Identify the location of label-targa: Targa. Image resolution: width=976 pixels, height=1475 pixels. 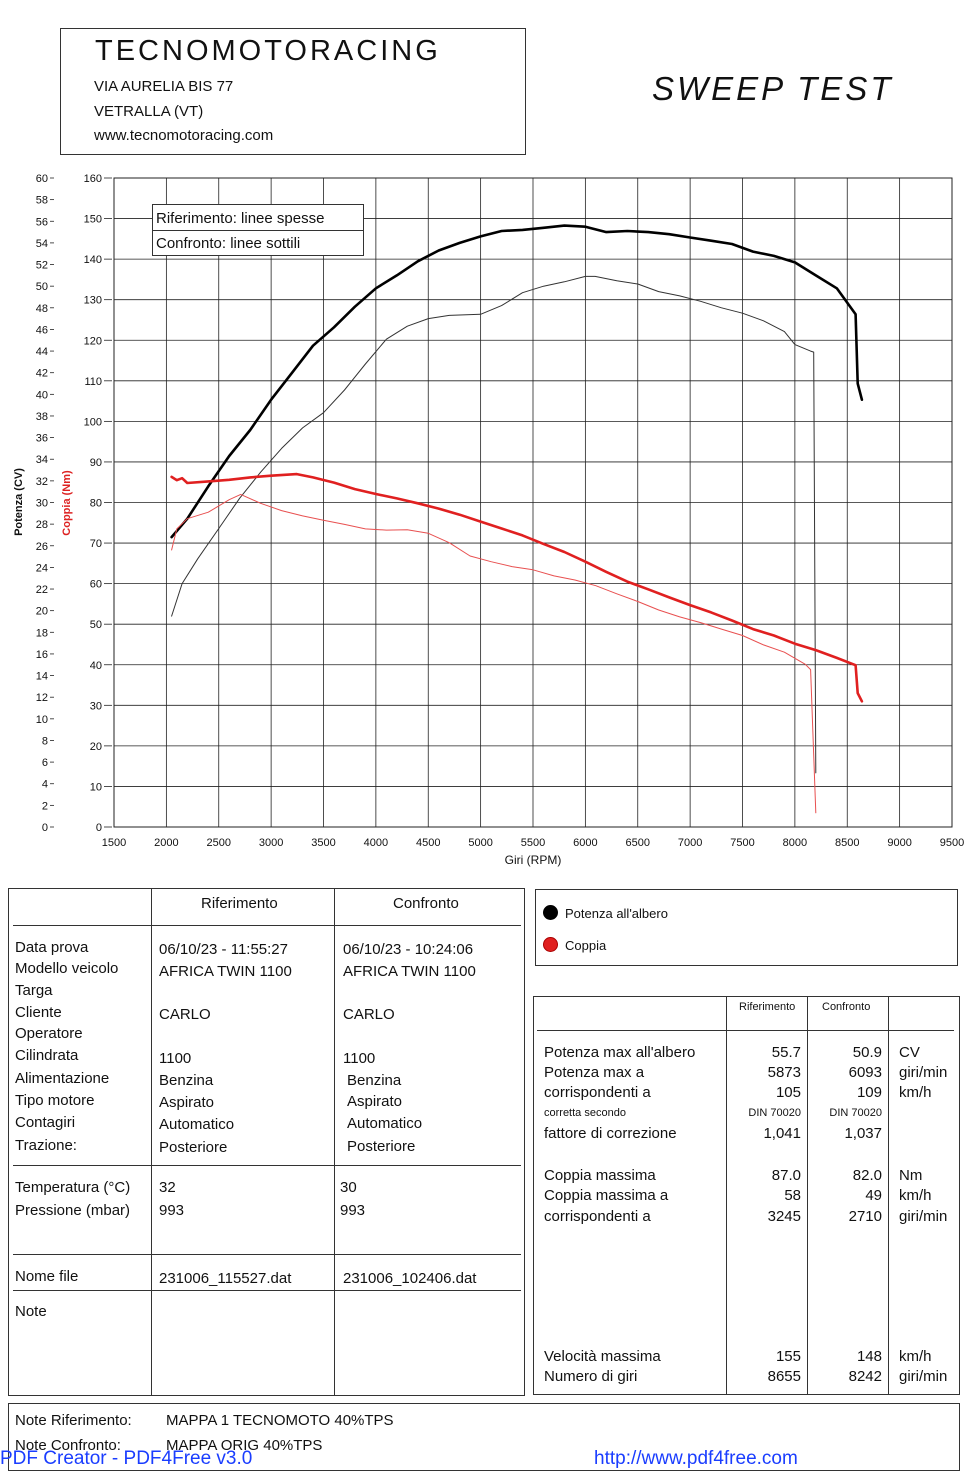
(34, 990).